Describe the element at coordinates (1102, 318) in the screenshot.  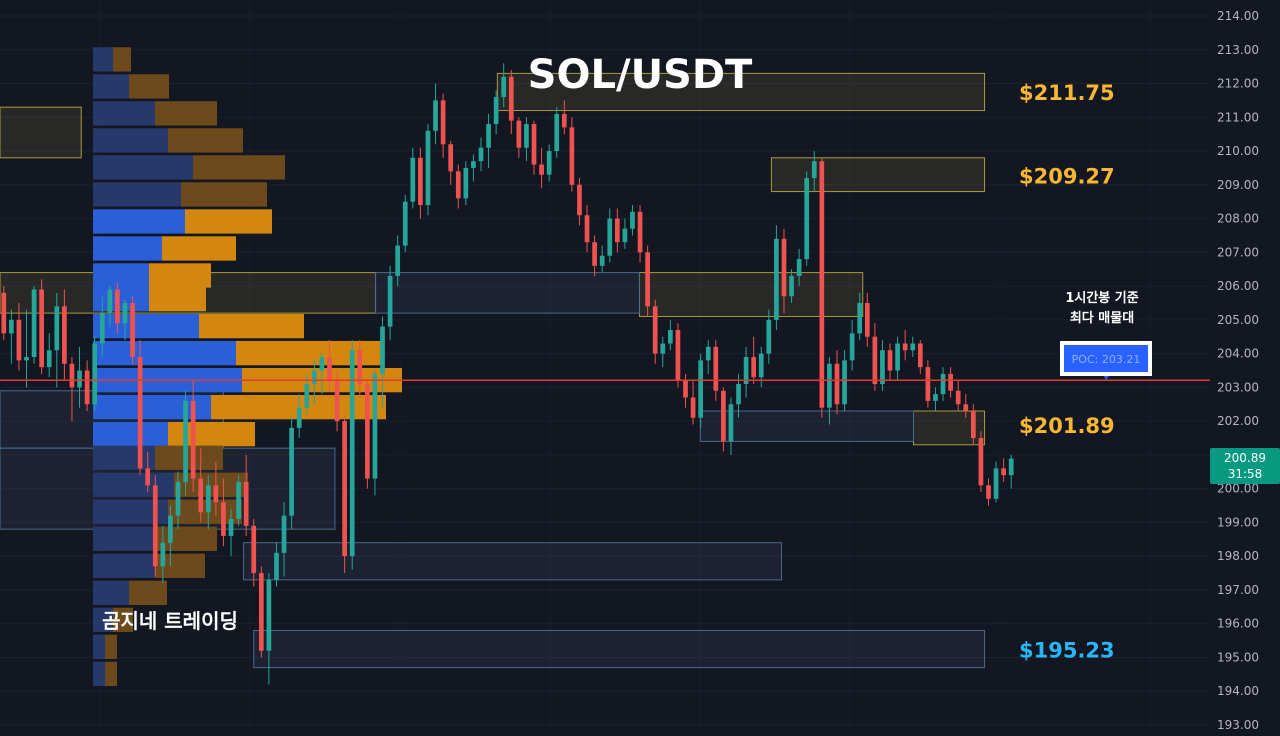
I see `poc-note-line2: 최다 매물대` at that location.